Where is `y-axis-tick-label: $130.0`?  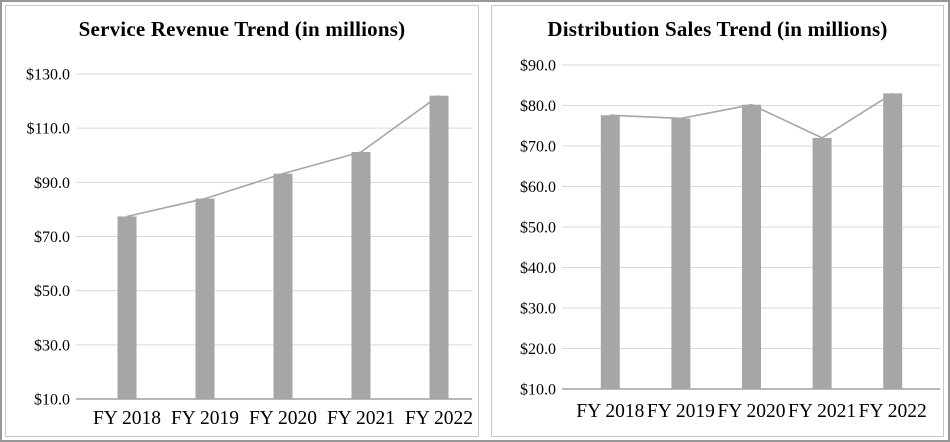 y-axis-tick-label: $130.0 is located at coordinates (48, 75).